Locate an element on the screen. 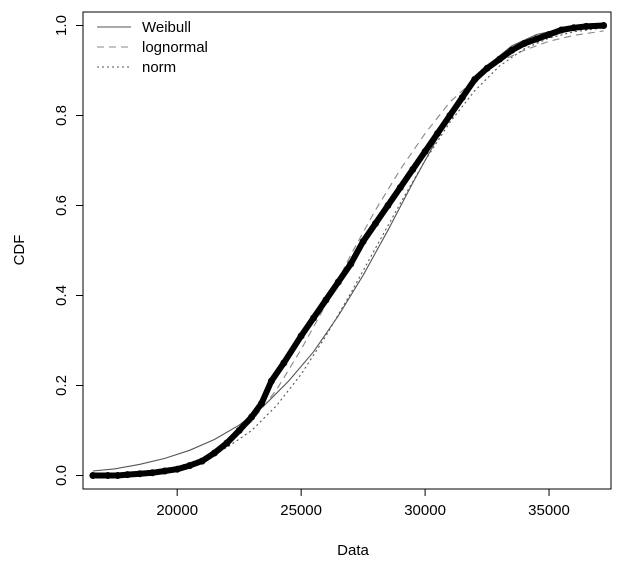 The image size is (620, 565). y-tick-label: 0.8 is located at coordinates (61, 115).